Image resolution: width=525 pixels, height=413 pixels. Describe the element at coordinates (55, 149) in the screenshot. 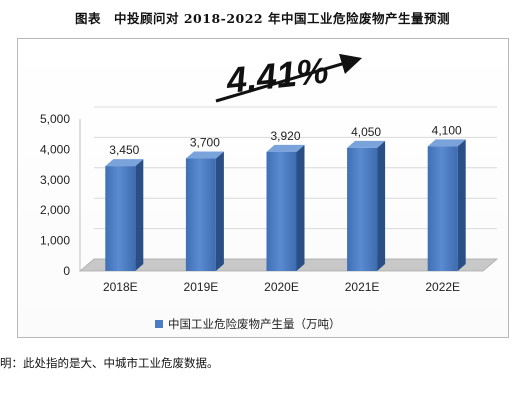

I see `y-tick-label: 4,000` at that location.